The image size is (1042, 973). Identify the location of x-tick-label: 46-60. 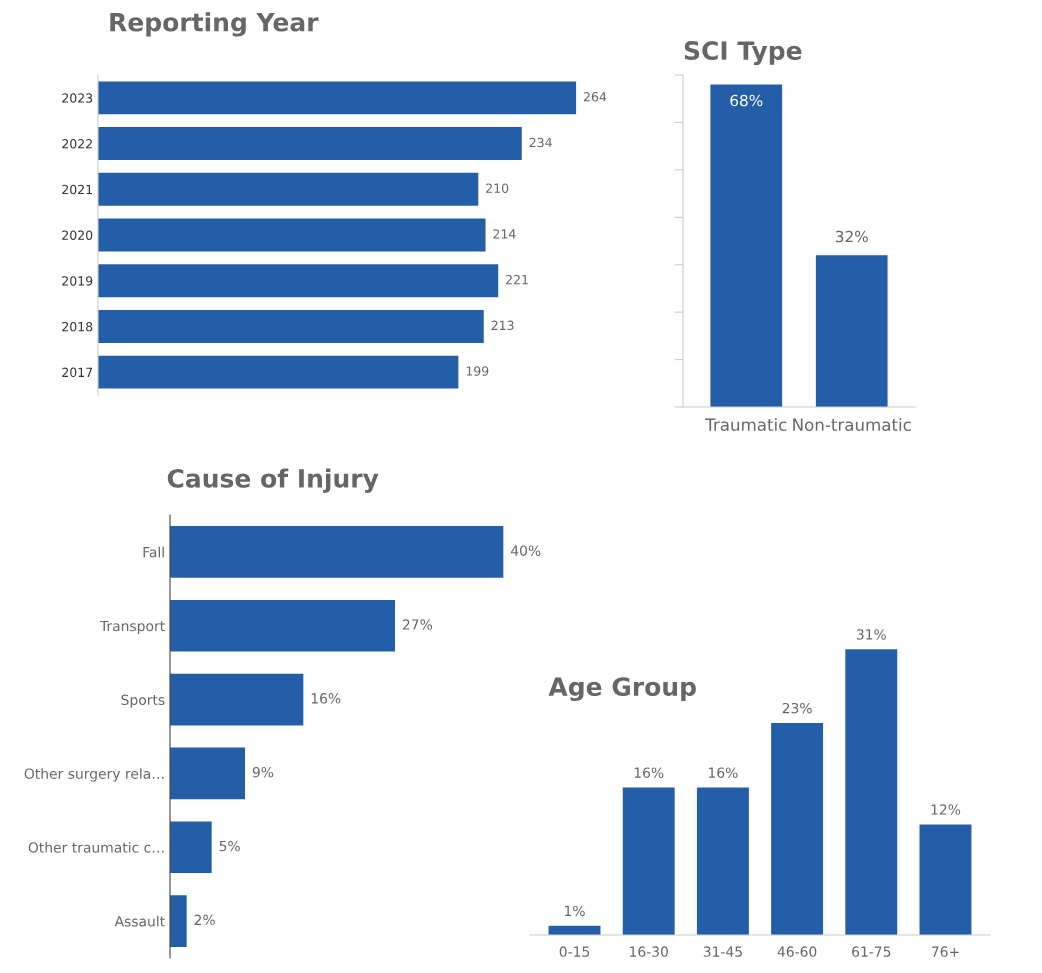
(797, 951).